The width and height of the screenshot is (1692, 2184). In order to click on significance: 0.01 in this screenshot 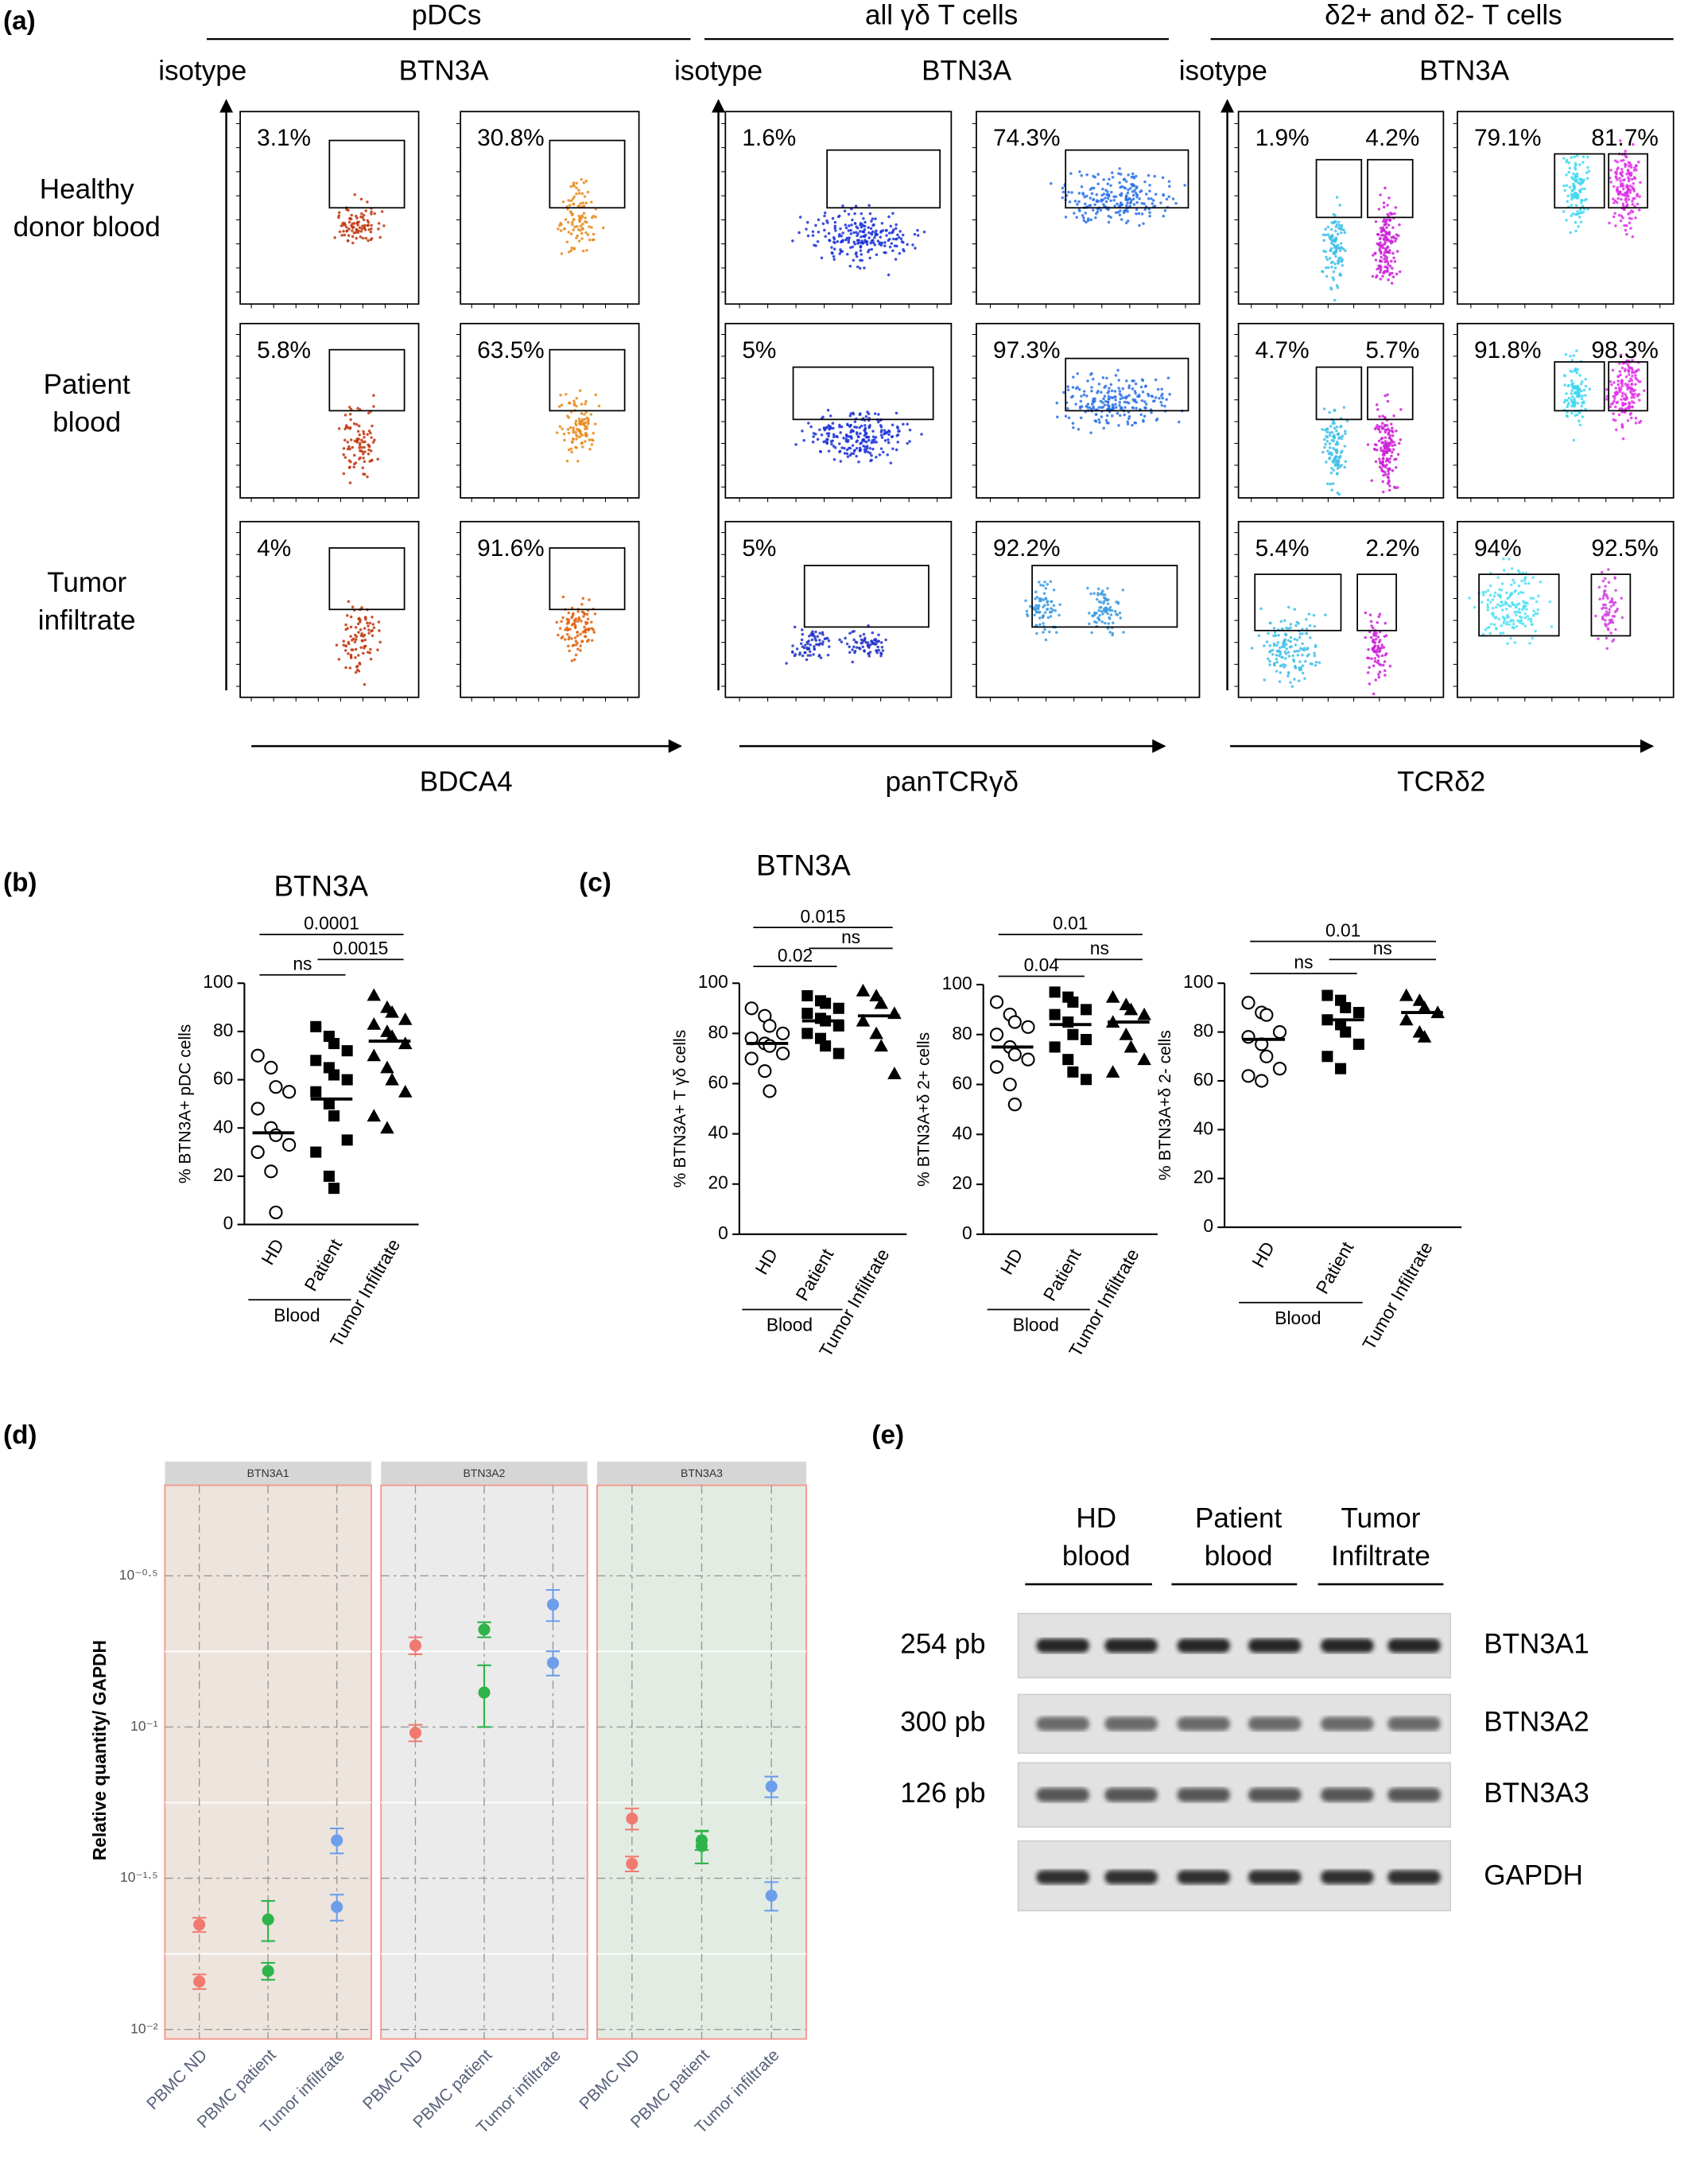, I will do `click(1070, 923)`.